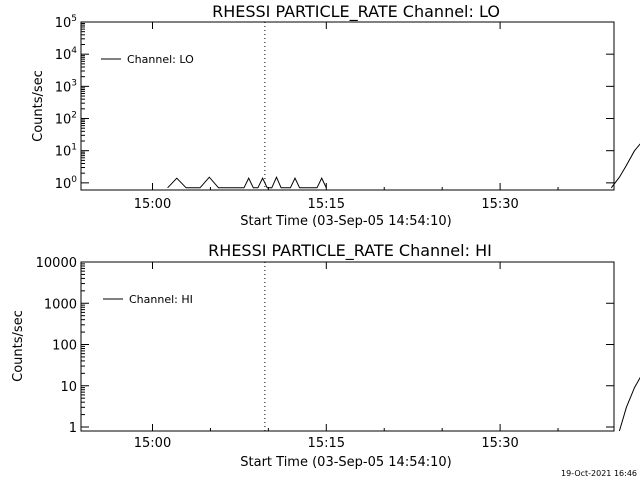  What do you see at coordinates (161, 299) in the screenshot?
I see `panel-hi-legend-label: Channel: HI` at bounding box center [161, 299].